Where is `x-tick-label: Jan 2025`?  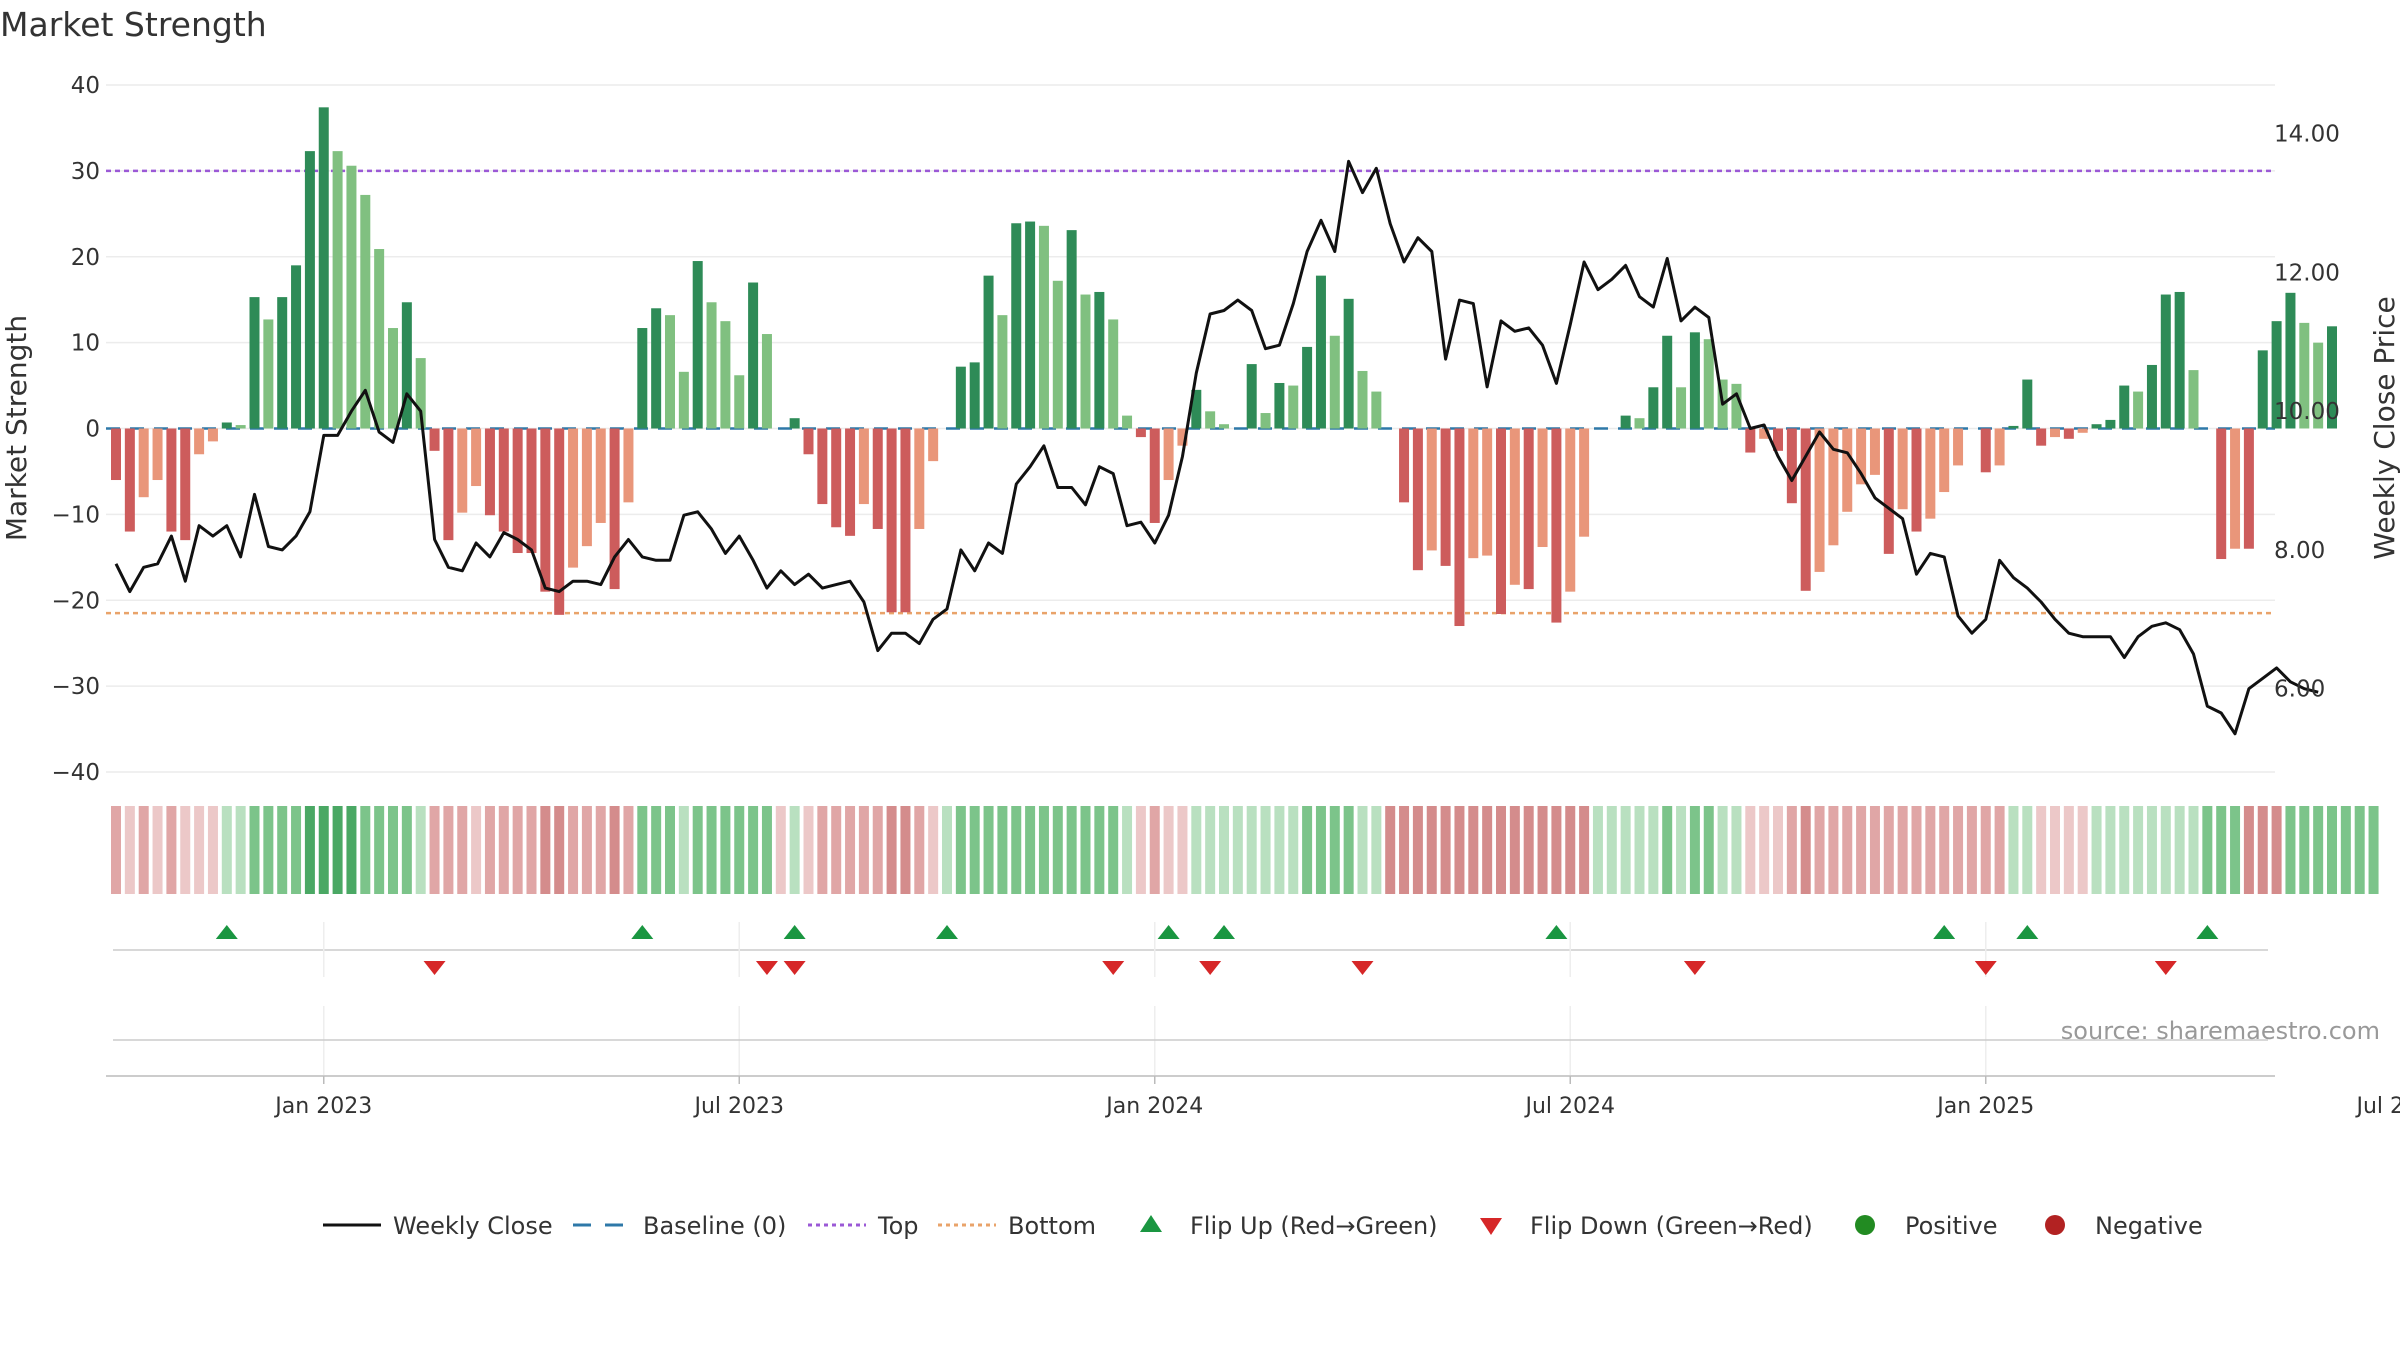 x-tick-label: Jan 2025 is located at coordinates (1984, 1106).